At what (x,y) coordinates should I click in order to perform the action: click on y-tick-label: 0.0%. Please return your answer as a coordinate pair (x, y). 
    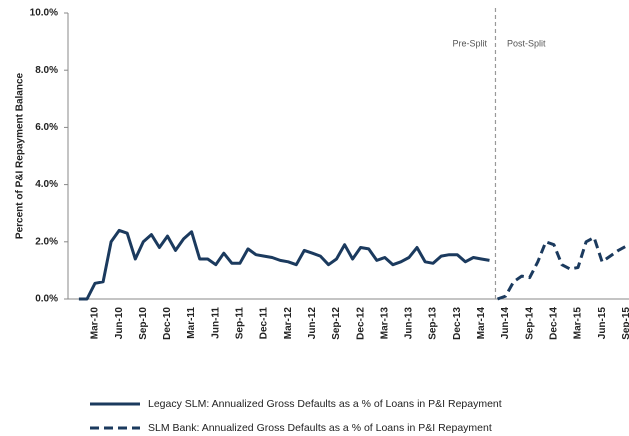
    Looking at the image, I should click on (46, 299).